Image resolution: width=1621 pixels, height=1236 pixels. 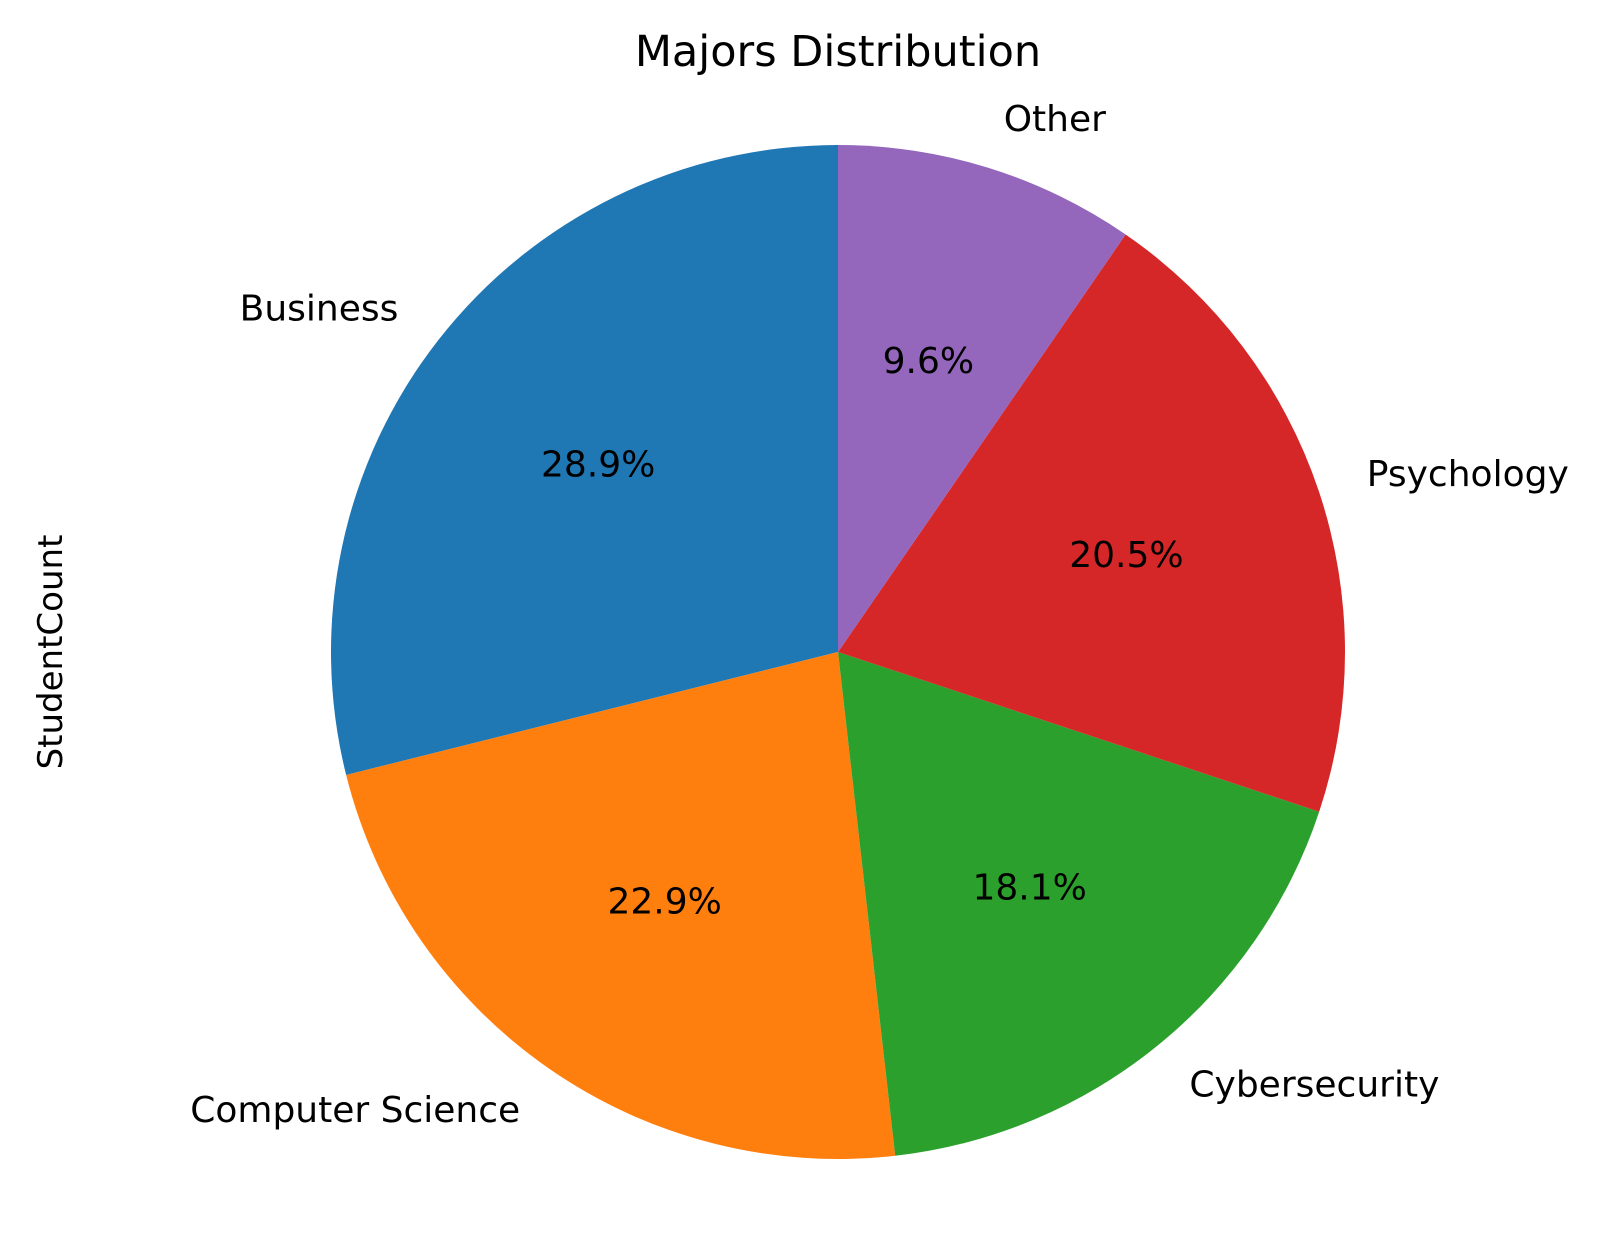 What do you see at coordinates (928, 361) in the screenshot?
I see `pct-label-other: 9.6%` at bounding box center [928, 361].